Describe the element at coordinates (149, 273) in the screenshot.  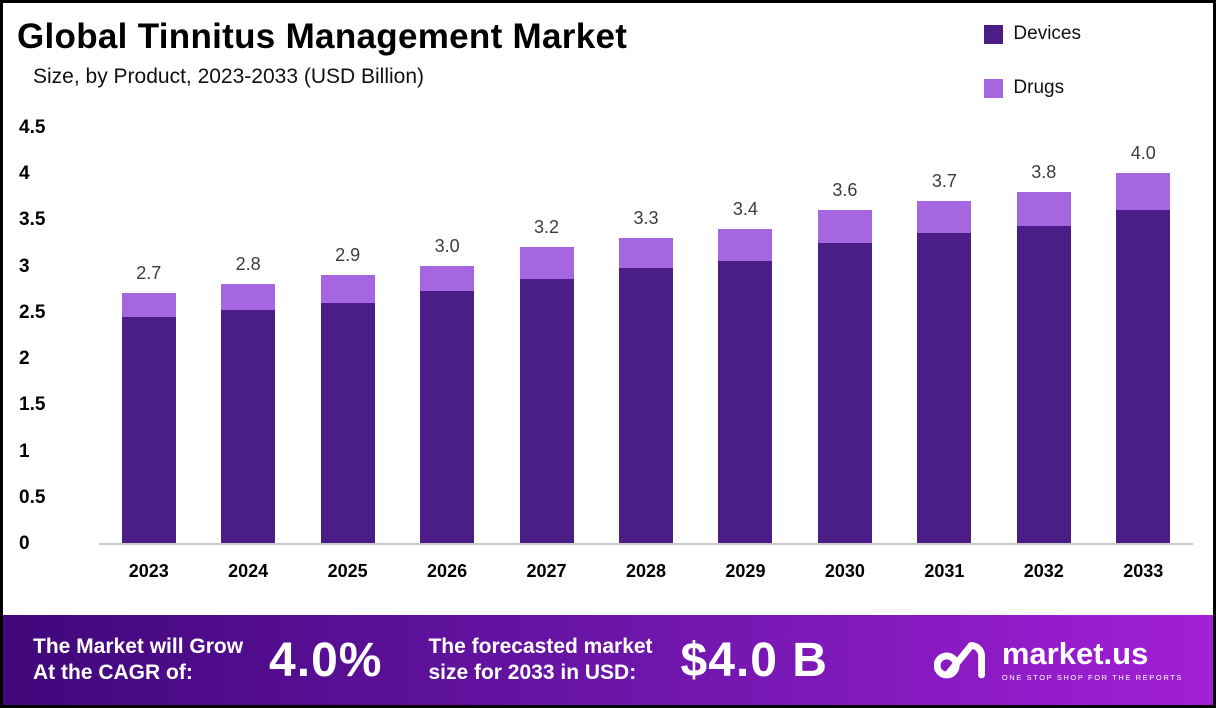
I see `bar-total-label: 2.7` at that location.